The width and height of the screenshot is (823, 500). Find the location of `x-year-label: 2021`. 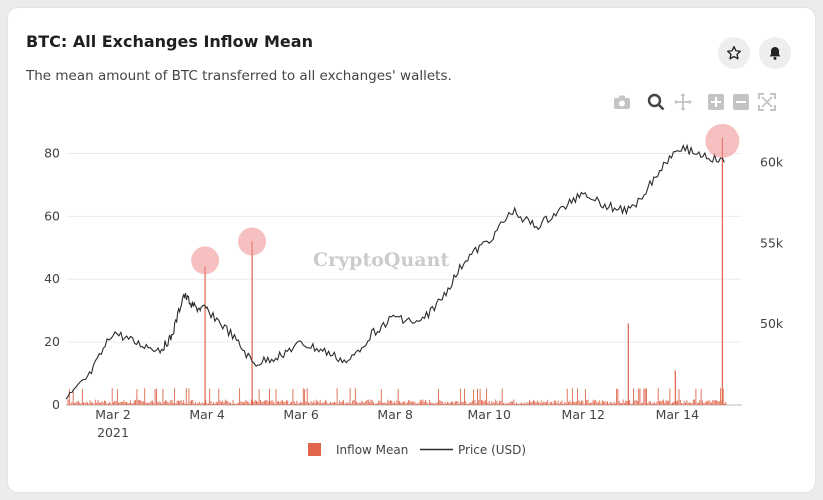

x-year-label: 2021 is located at coordinates (113, 432).